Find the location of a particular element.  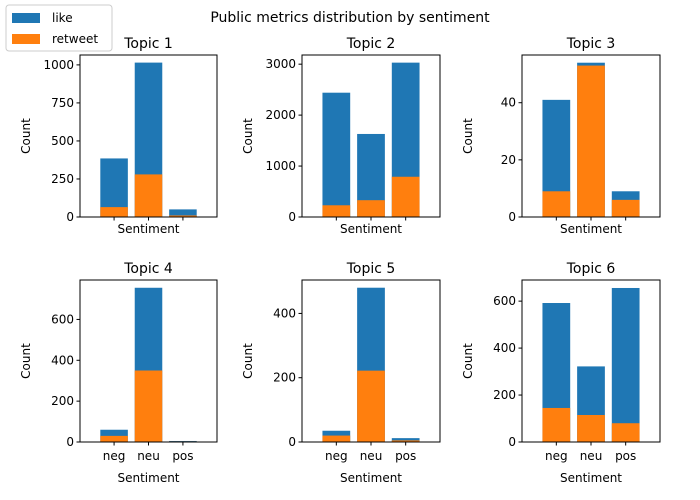

subplot-title: Topic 6 is located at coordinates (591, 269).